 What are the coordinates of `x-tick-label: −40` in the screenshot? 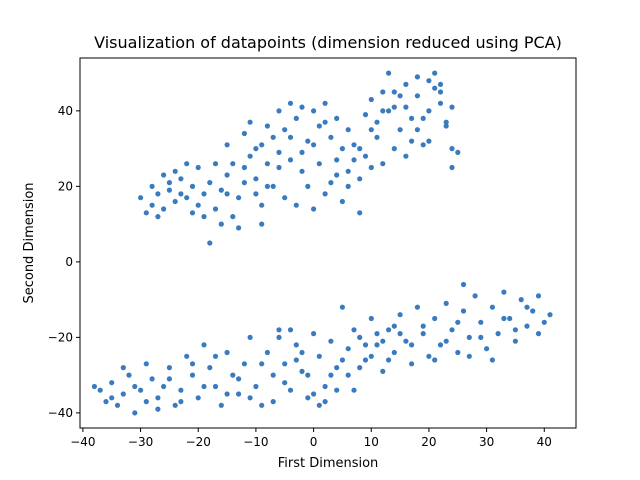 It's located at (82, 442).